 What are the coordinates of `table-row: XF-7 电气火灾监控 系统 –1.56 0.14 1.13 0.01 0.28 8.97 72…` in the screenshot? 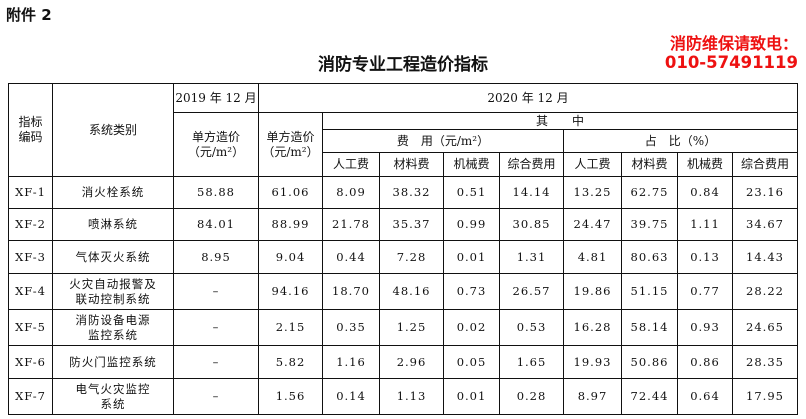 It's located at (403, 396).